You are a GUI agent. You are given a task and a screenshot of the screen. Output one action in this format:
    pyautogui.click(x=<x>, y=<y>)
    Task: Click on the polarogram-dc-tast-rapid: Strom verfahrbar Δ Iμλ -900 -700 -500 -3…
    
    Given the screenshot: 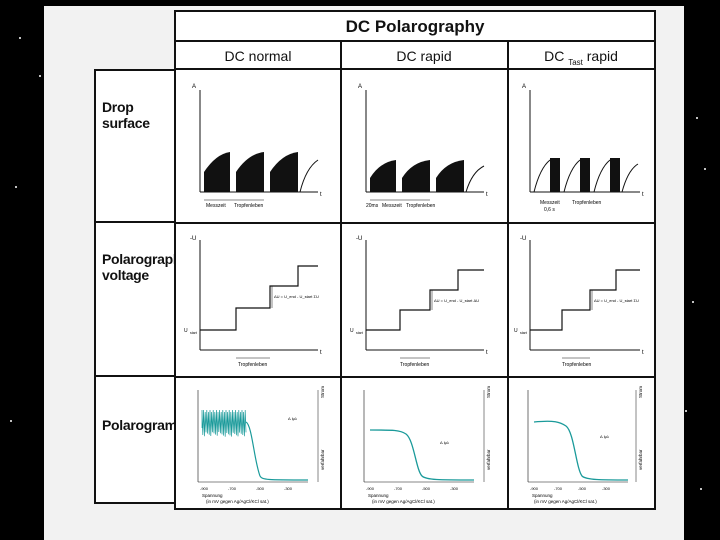 What is the action you would take?
    pyautogui.click(x=585, y=445)
    